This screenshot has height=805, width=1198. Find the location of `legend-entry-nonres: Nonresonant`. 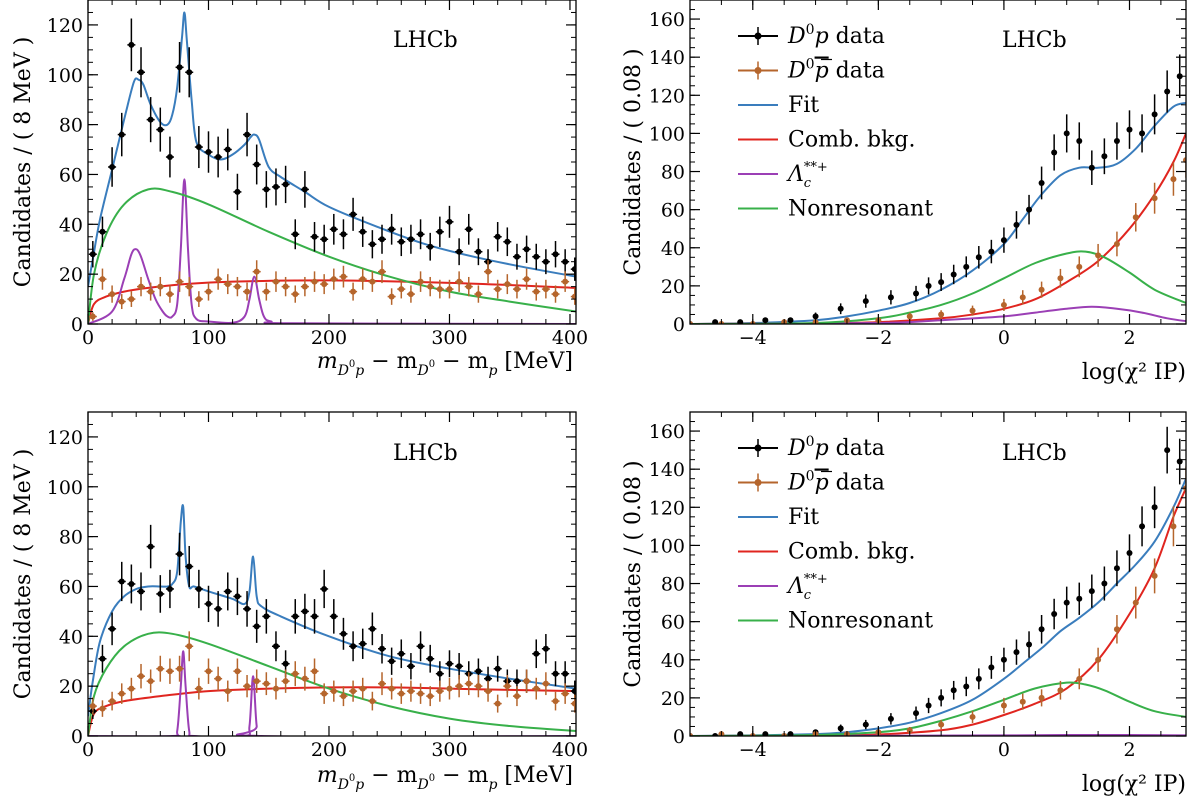

legend-entry-nonres: Nonresonant is located at coordinates (835, 621).